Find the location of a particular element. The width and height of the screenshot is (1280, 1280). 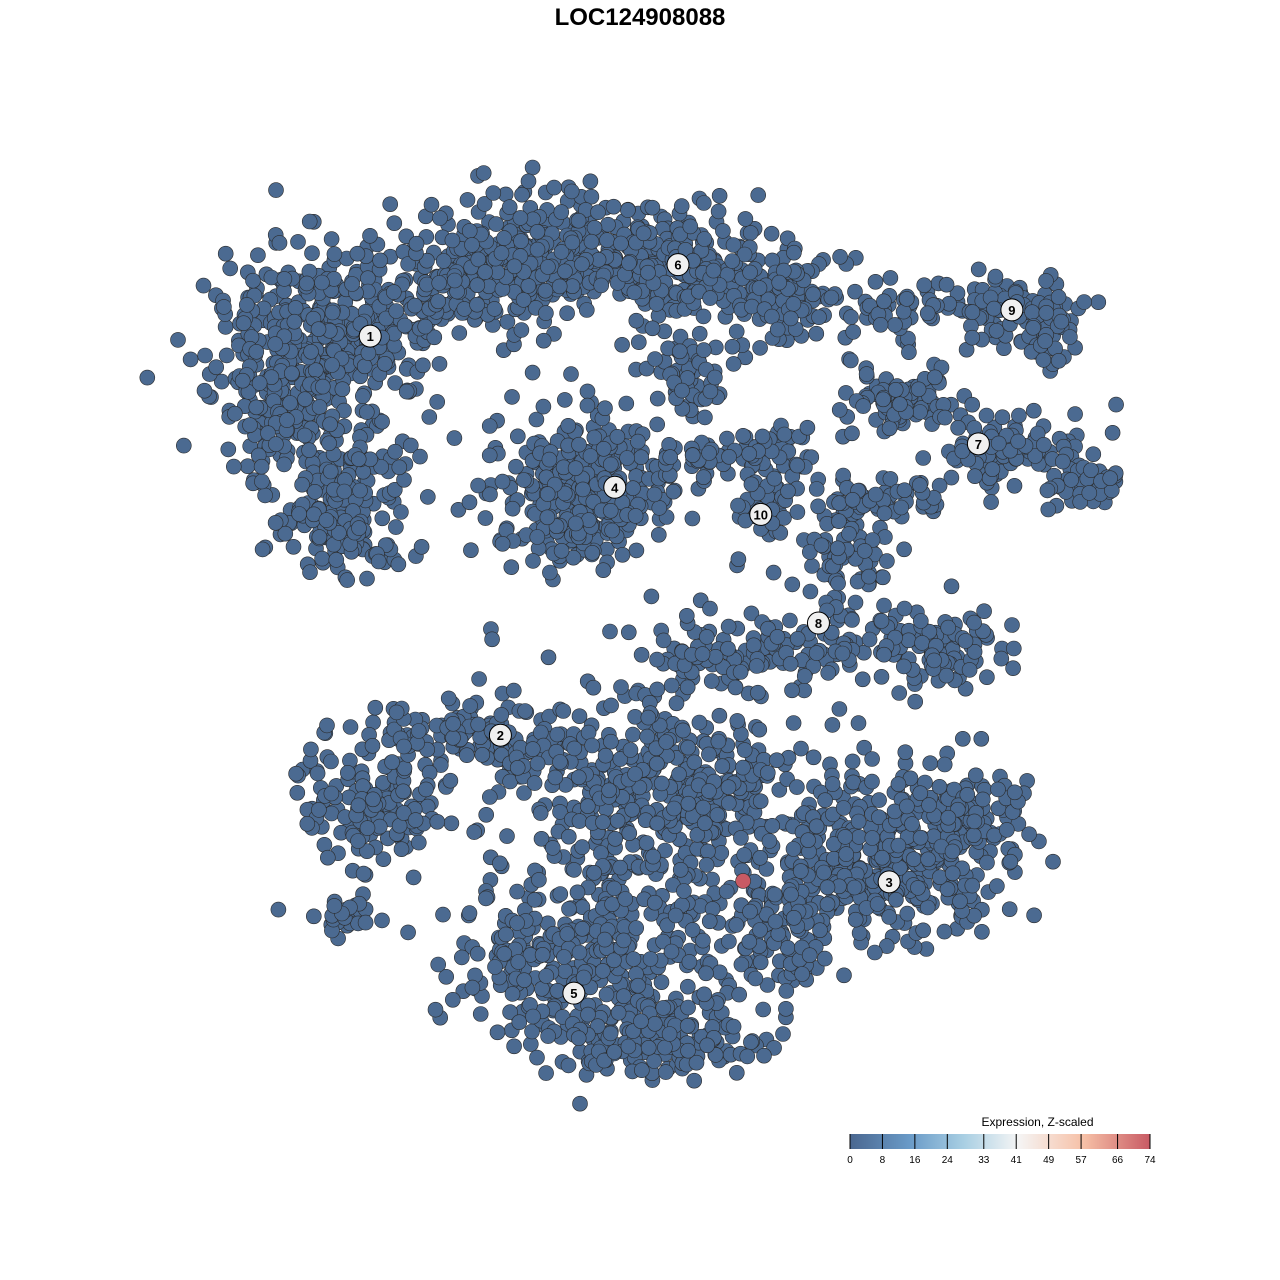

cluster-label-text: 7 is located at coordinates (978, 444).